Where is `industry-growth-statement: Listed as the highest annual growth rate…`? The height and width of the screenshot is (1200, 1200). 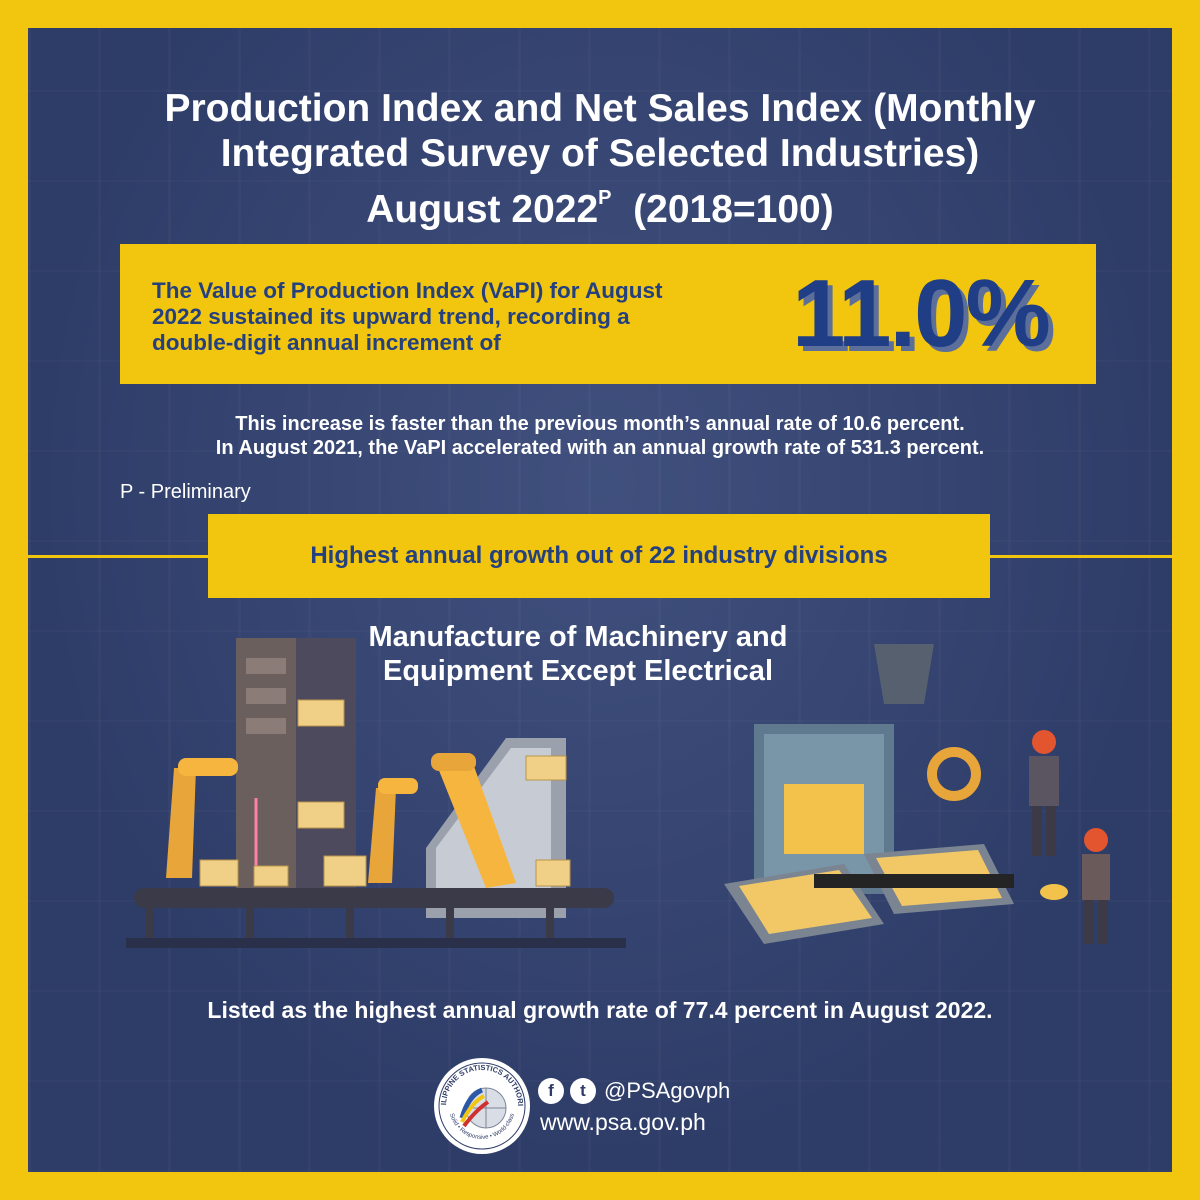 industry-growth-statement: Listed as the highest annual growth rate… is located at coordinates (600, 1010).